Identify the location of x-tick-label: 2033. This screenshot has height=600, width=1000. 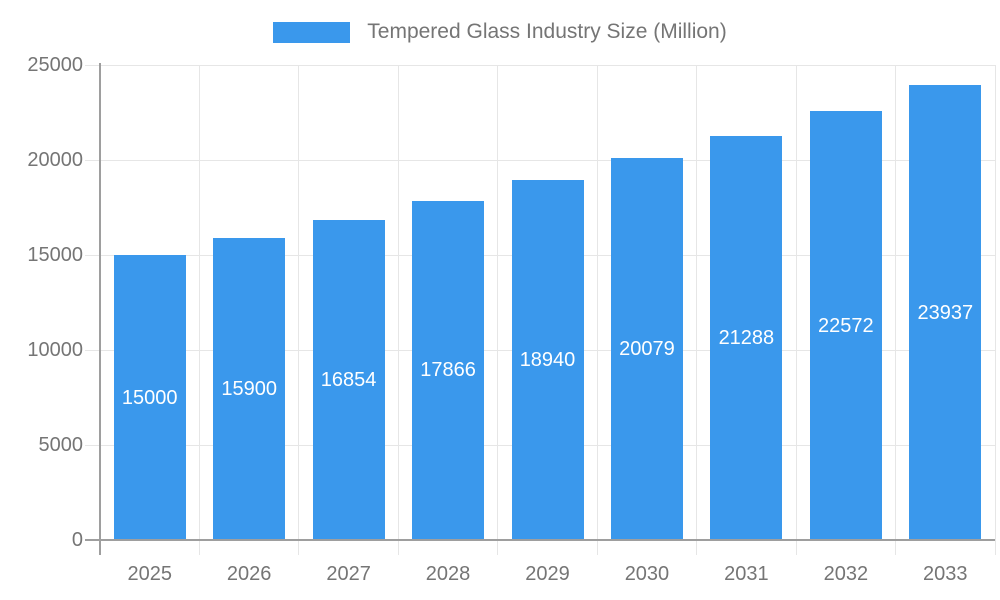
(945, 574).